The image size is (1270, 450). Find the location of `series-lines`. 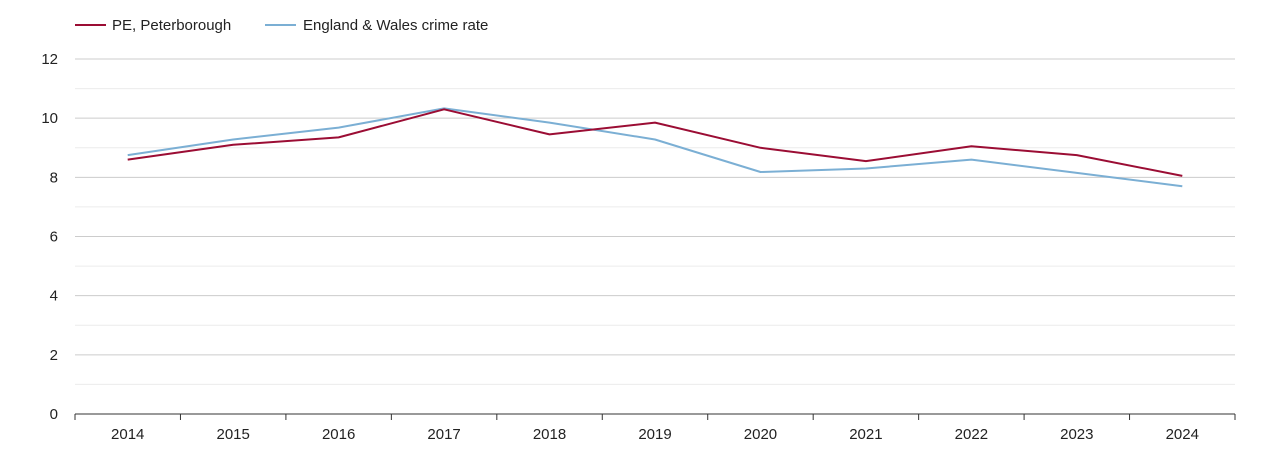

series-lines is located at coordinates (655, 147).